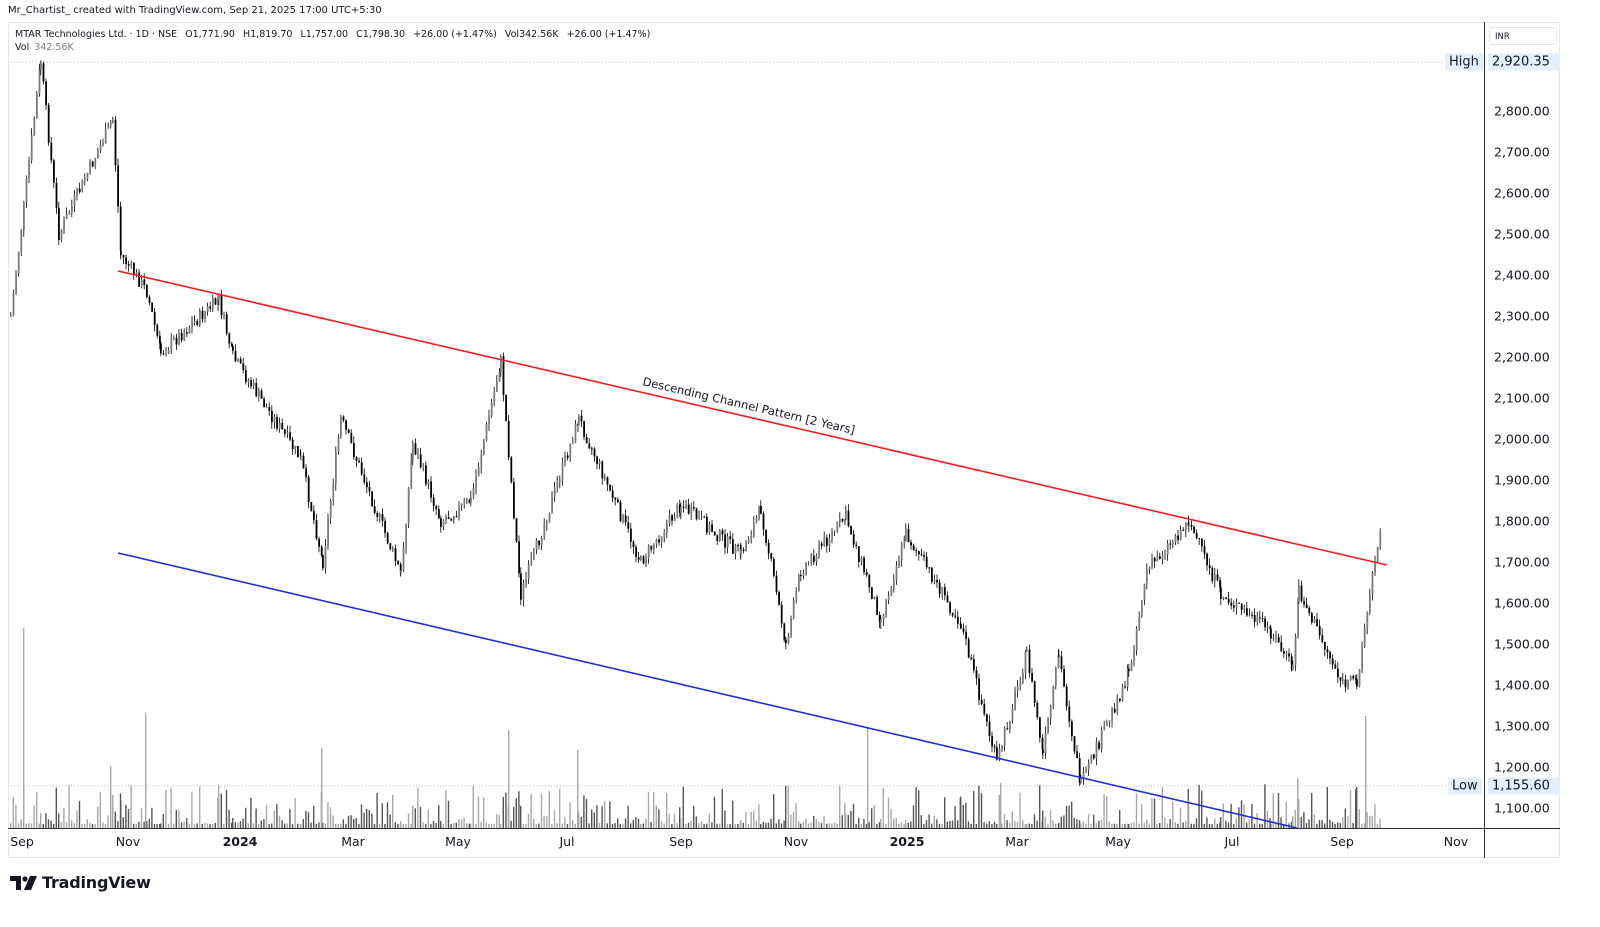  What do you see at coordinates (1464, 62) in the screenshot?
I see `high-marker-label: High` at bounding box center [1464, 62].